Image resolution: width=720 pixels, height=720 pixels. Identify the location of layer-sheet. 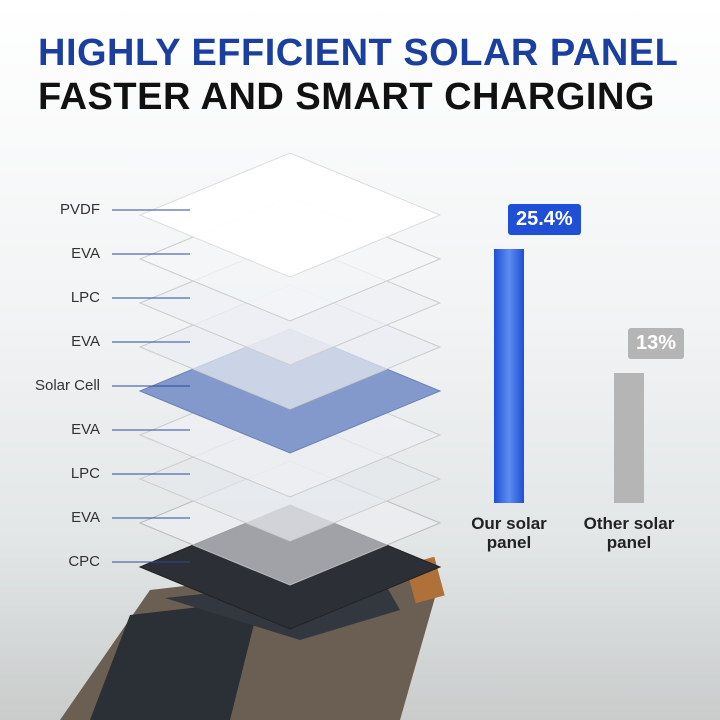
(290, 215).